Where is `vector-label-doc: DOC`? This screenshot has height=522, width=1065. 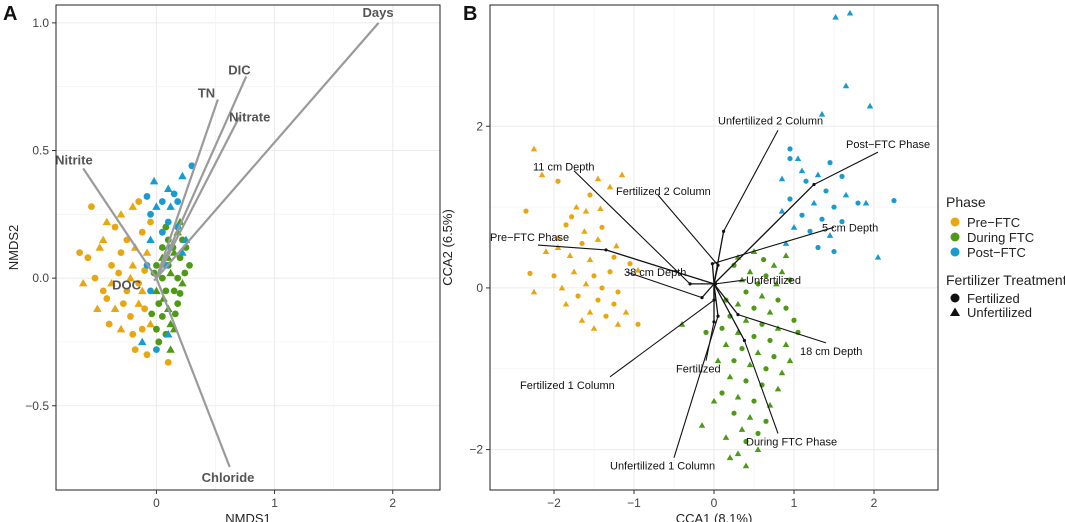 vector-label-doc: DOC is located at coordinates (126, 285).